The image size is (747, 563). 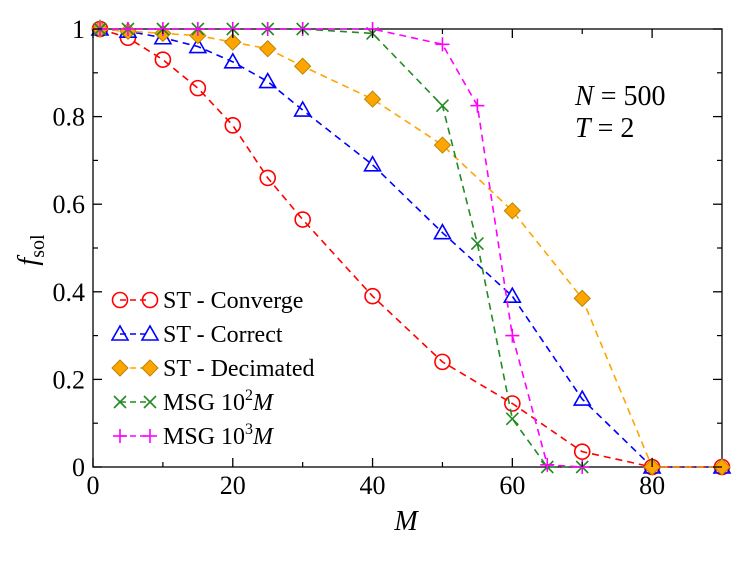 I want to click on annotation-n: N = 500, so click(x=619, y=96).